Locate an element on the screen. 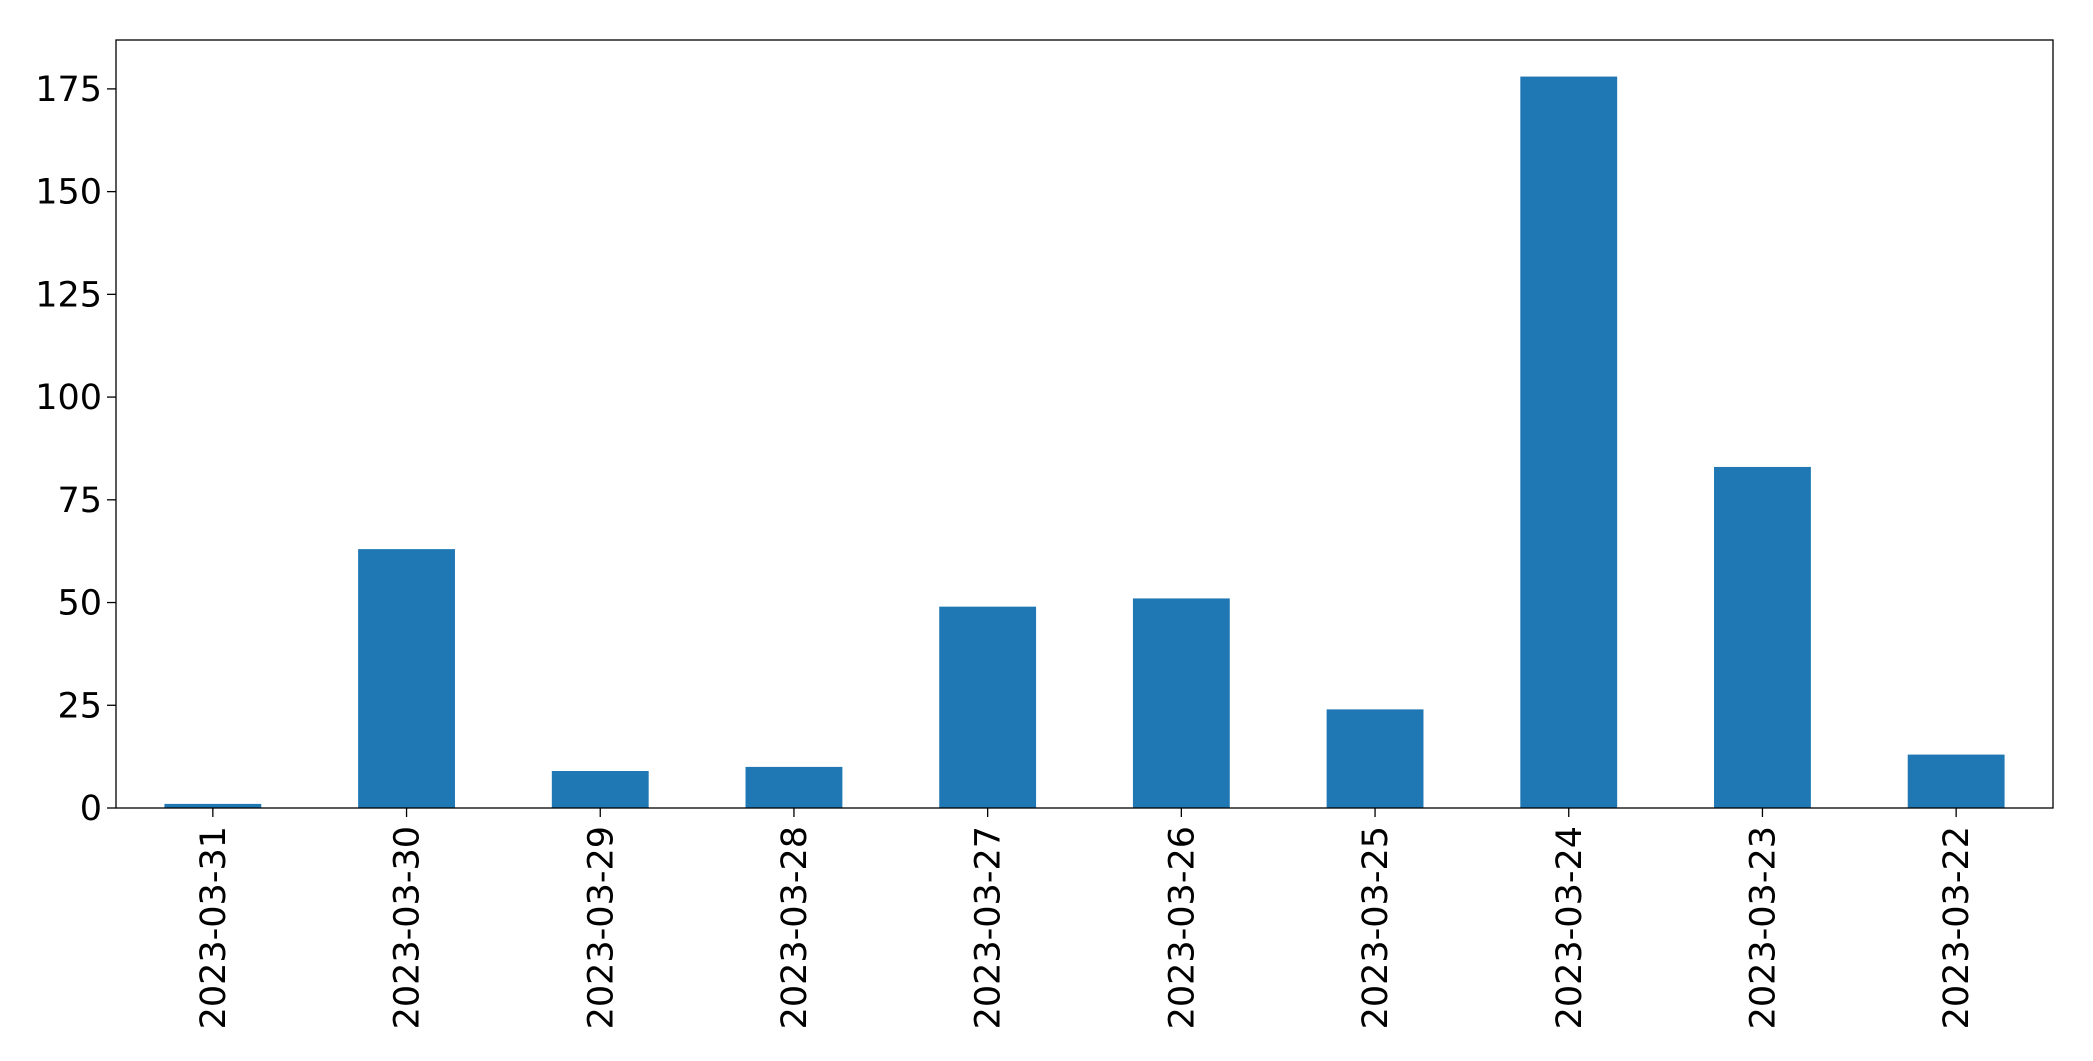 This screenshot has width=2093, height=1061. x-tick-label: 2023-03-23 is located at coordinates (1763, 927).